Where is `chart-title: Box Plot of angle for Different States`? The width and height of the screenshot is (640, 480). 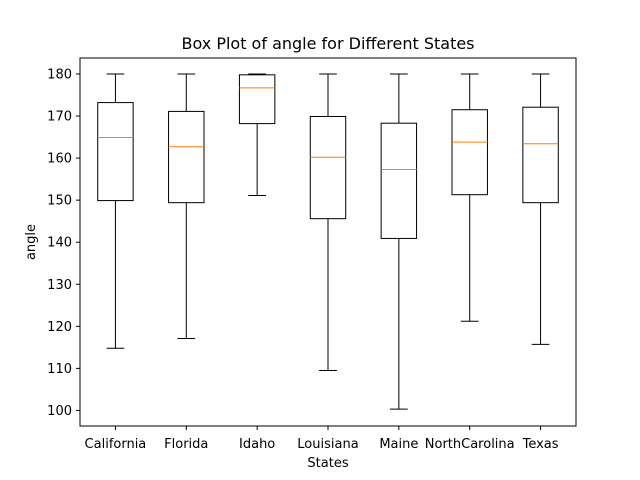 chart-title: Box Plot of angle for Different States is located at coordinates (327, 43).